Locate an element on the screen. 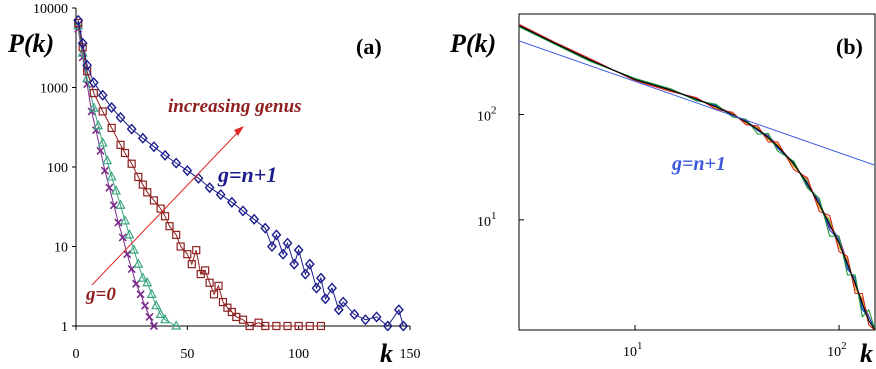 The image size is (876, 369). panel-b-ylabel: P(k) is located at coordinates (472, 43).